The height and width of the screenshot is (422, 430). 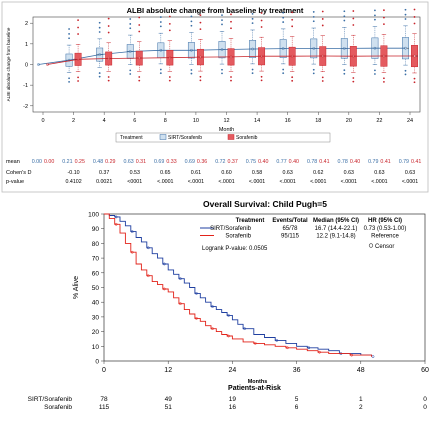 I want to click on table-cohen-value: 0.62, so click(x=318, y=173).